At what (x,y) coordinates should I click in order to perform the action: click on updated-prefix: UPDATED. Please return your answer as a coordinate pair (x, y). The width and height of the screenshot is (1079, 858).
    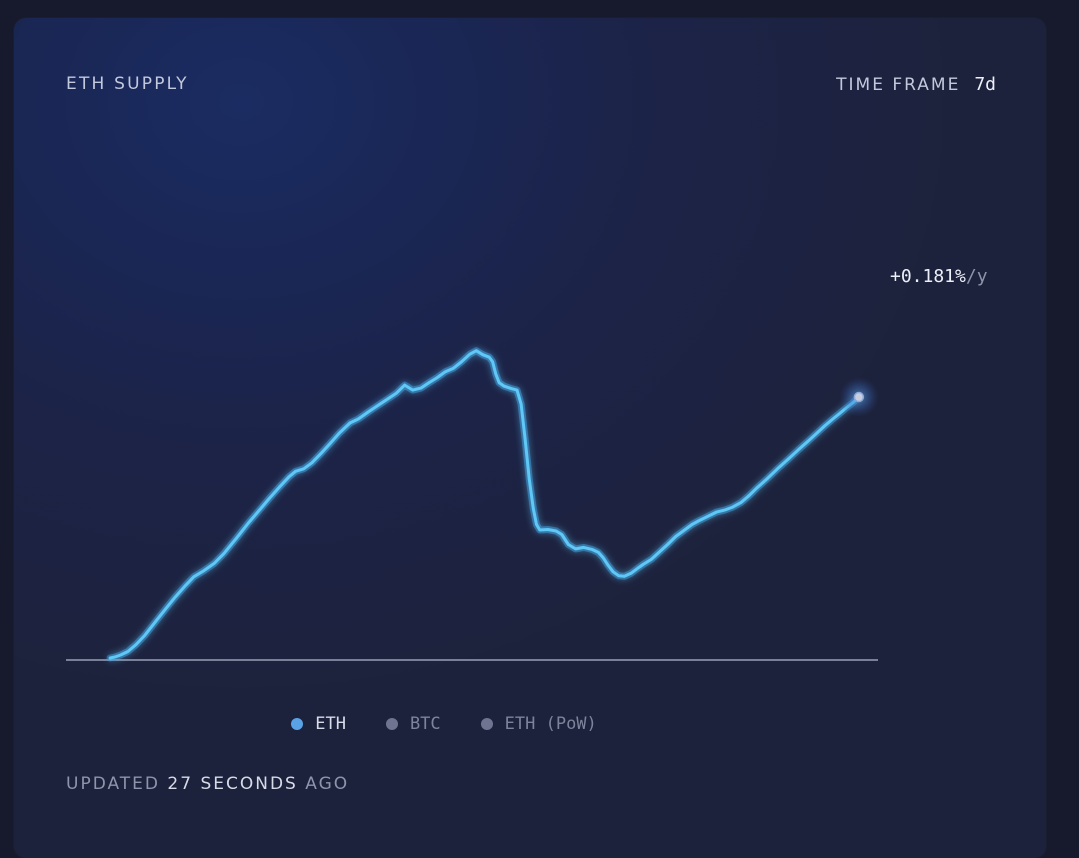
    Looking at the image, I should click on (113, 784).